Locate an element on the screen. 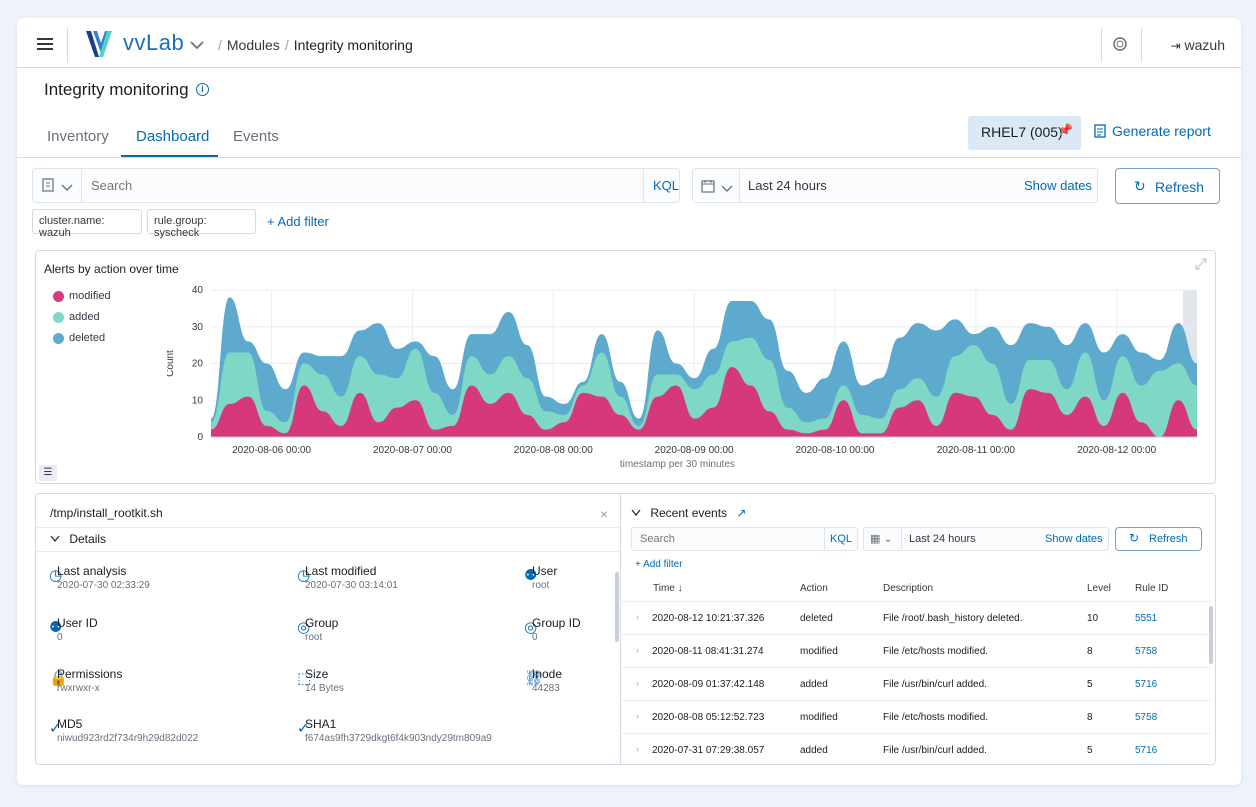 Image resolution: width=1256 pixels, height=807 pixels. cell-action: modified is located at coordinates (819, 651).